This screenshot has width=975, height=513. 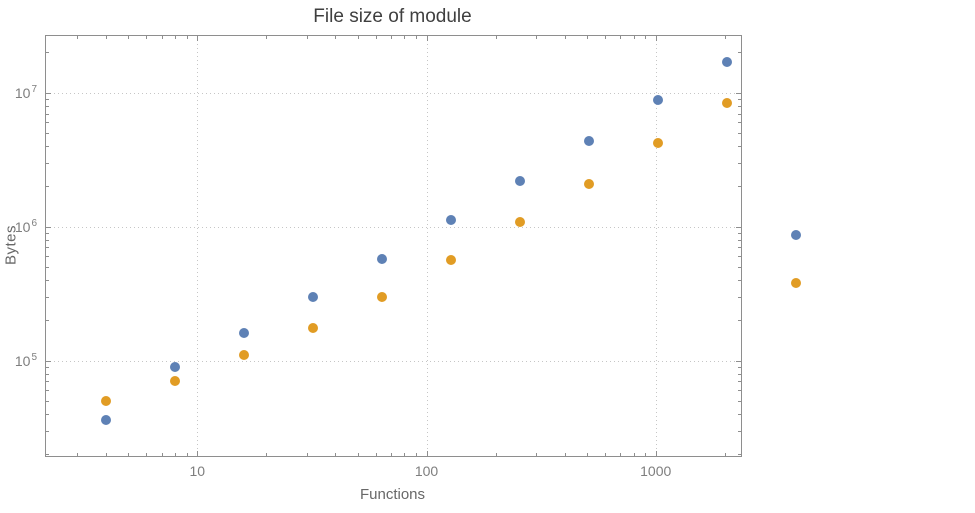 What do you see at coordinates (392, 16) in the screenshot?
I see `chart-title: File size of module` at bounding box center [392, 16].